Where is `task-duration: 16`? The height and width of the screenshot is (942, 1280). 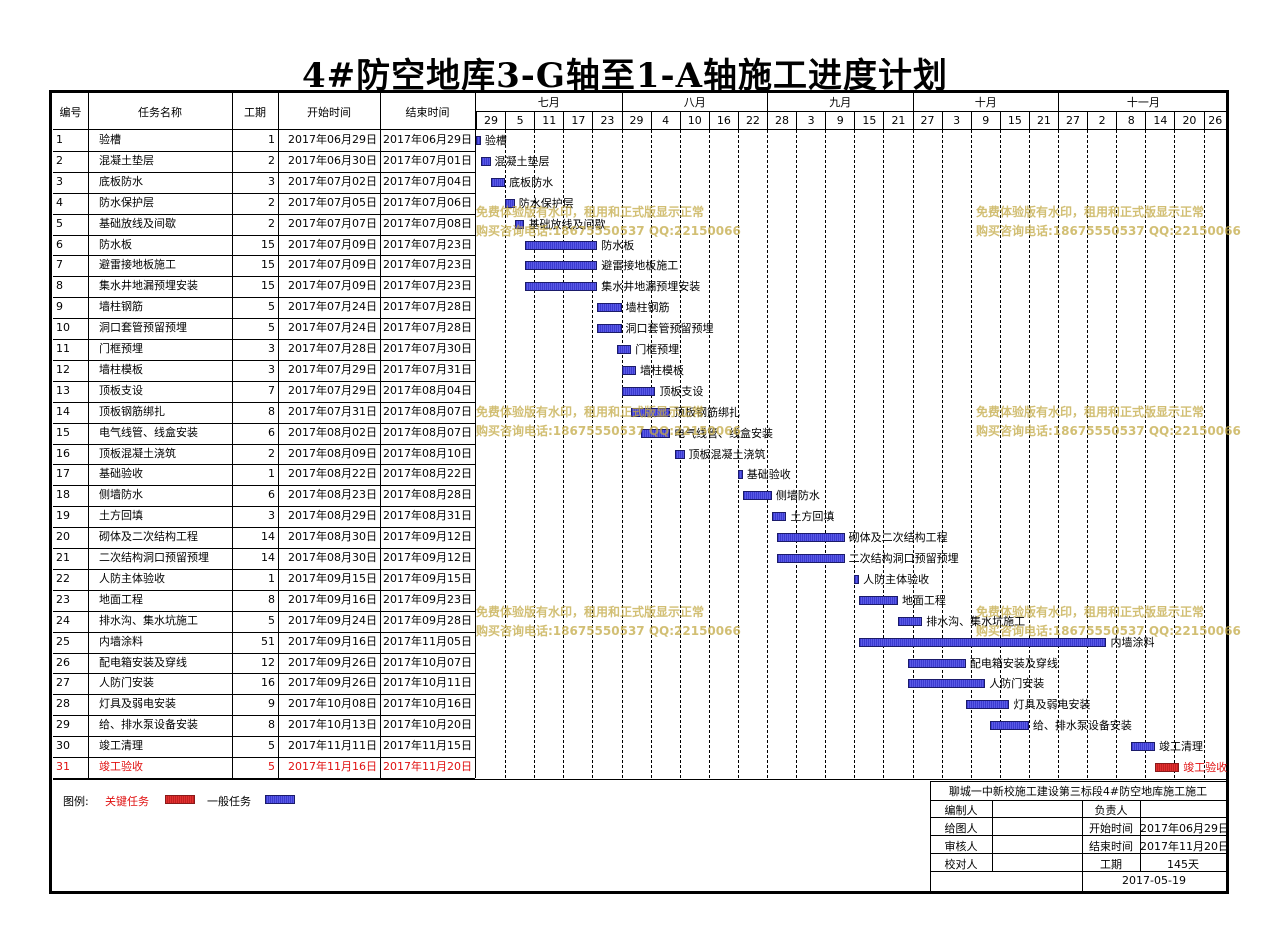 task-duration: 16 is located at coordinates (268, 683).